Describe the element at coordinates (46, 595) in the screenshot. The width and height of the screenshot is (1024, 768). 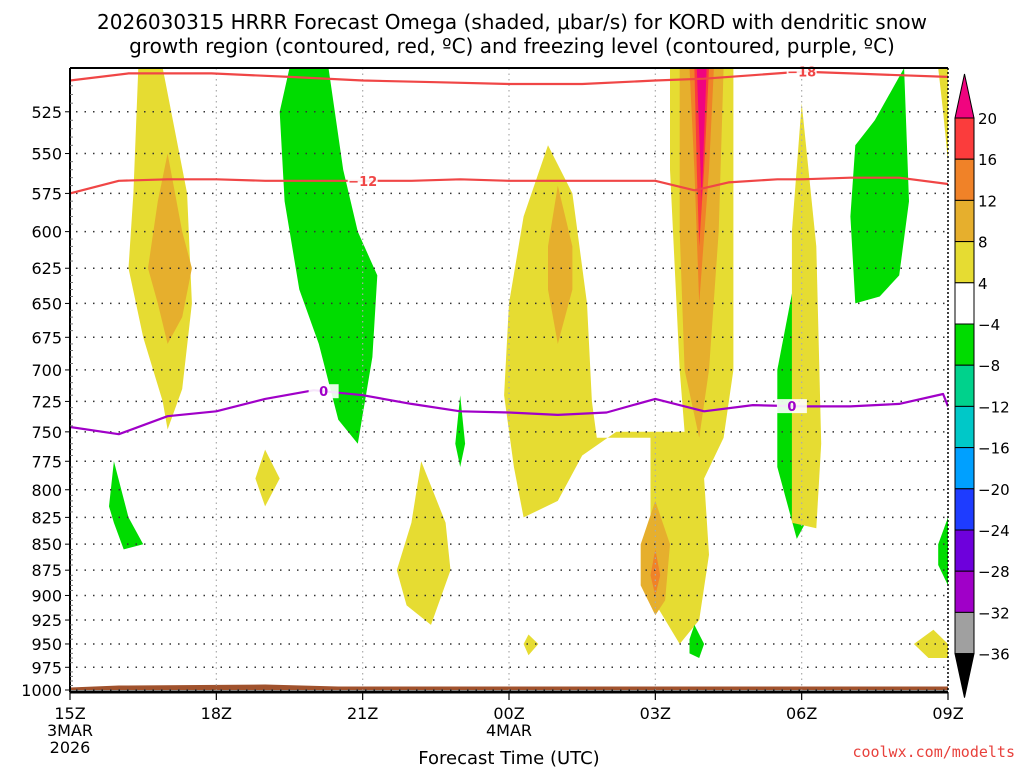
I see `y-tick-label-900: 900` at that location.